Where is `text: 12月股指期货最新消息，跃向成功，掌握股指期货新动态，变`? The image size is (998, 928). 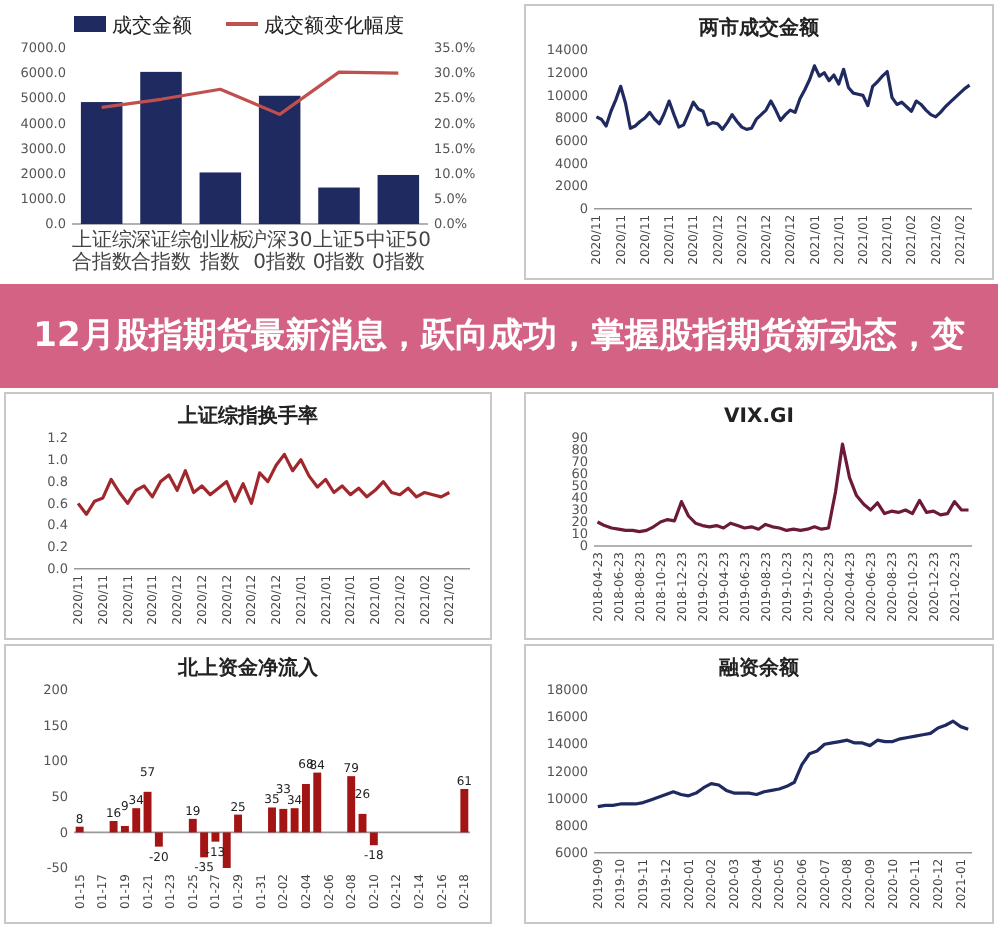
text: 12月股指期货最新消息，跃向成功，掌握股指期货新动态，变 is located at coordinates (499, 336).